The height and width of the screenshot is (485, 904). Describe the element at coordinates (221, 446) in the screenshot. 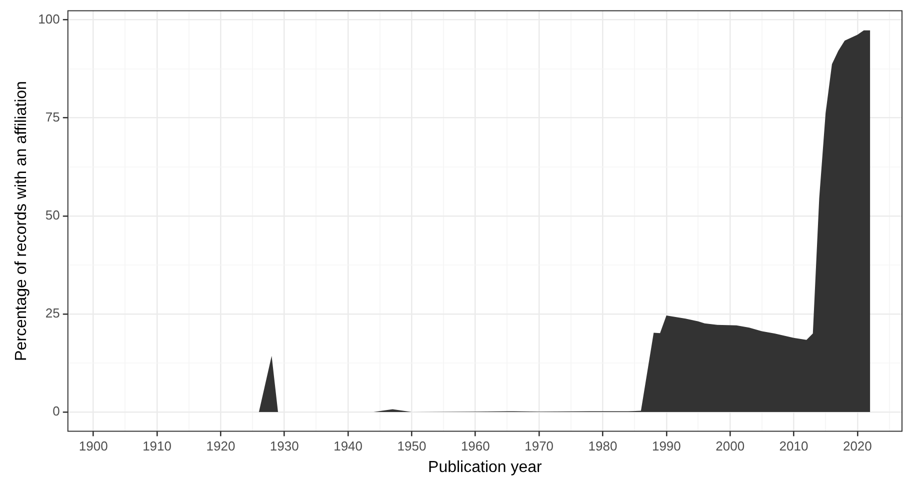

I see `x-tick-label: 1920` at that location.